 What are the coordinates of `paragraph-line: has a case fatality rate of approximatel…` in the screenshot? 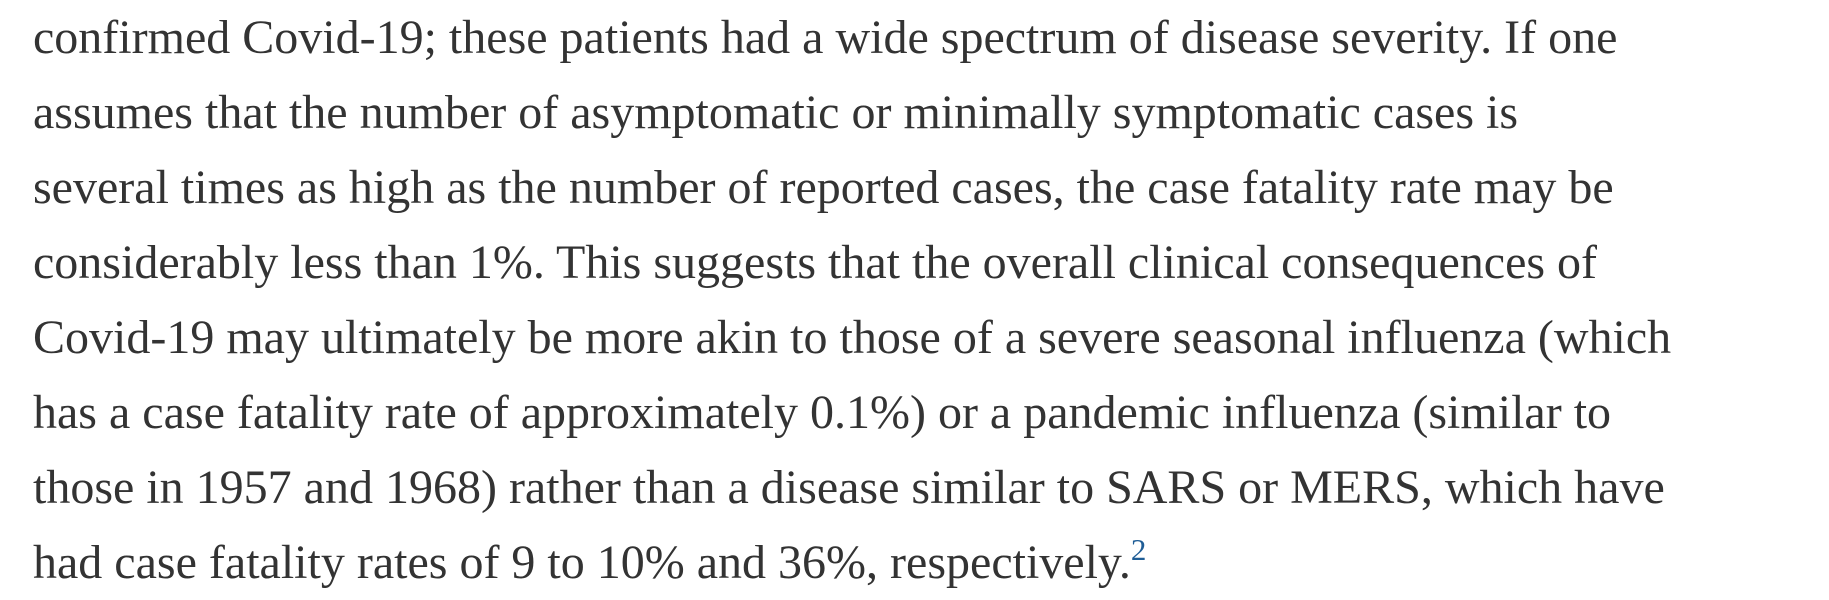 It's located at (822, 412).